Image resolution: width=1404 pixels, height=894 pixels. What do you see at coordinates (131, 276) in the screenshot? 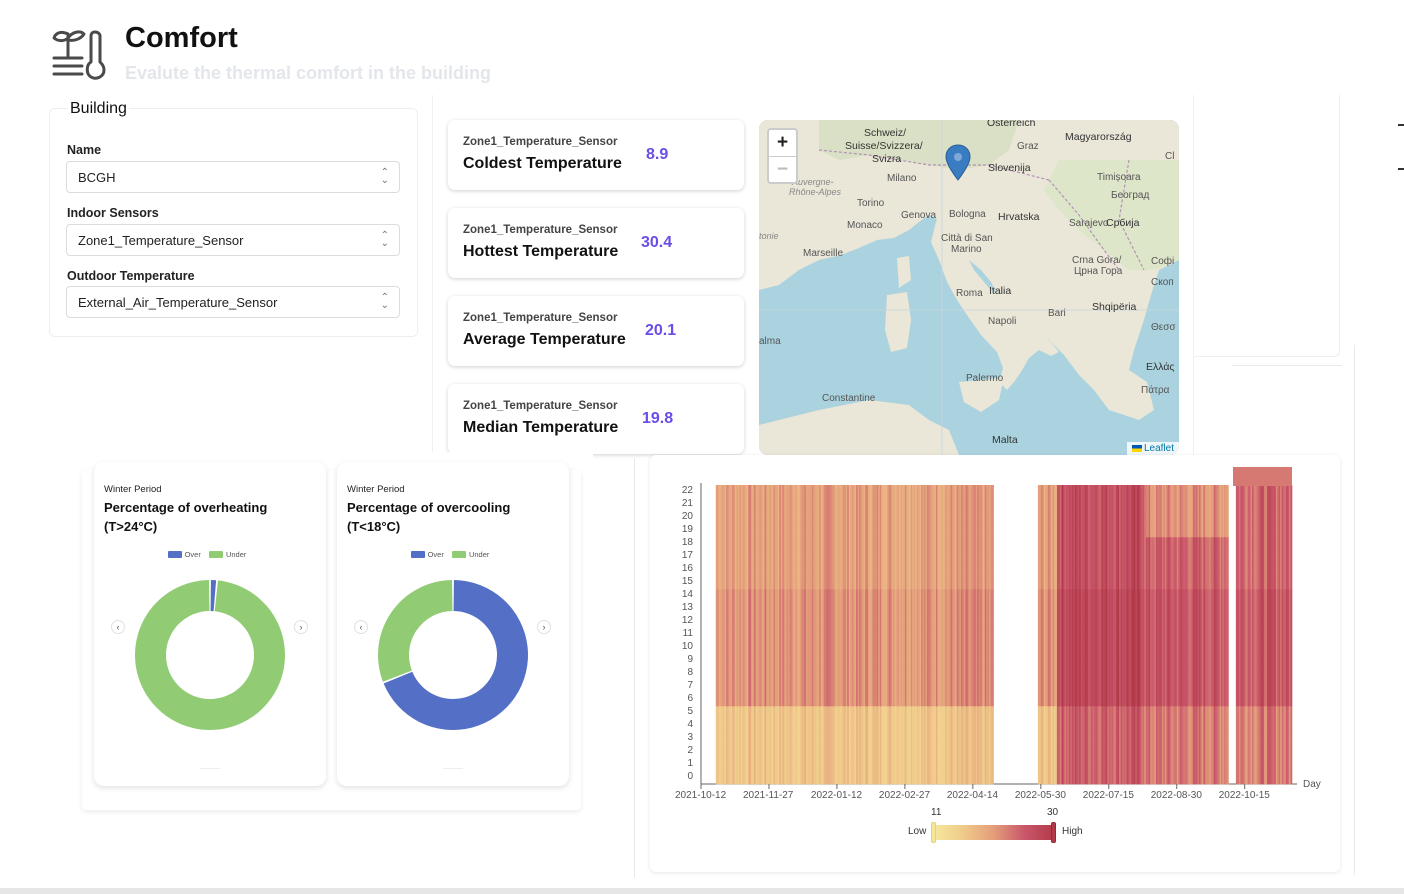
I see `outdoor-temperature-label: Outdoor Temperature` at bounding box center [131, 276].